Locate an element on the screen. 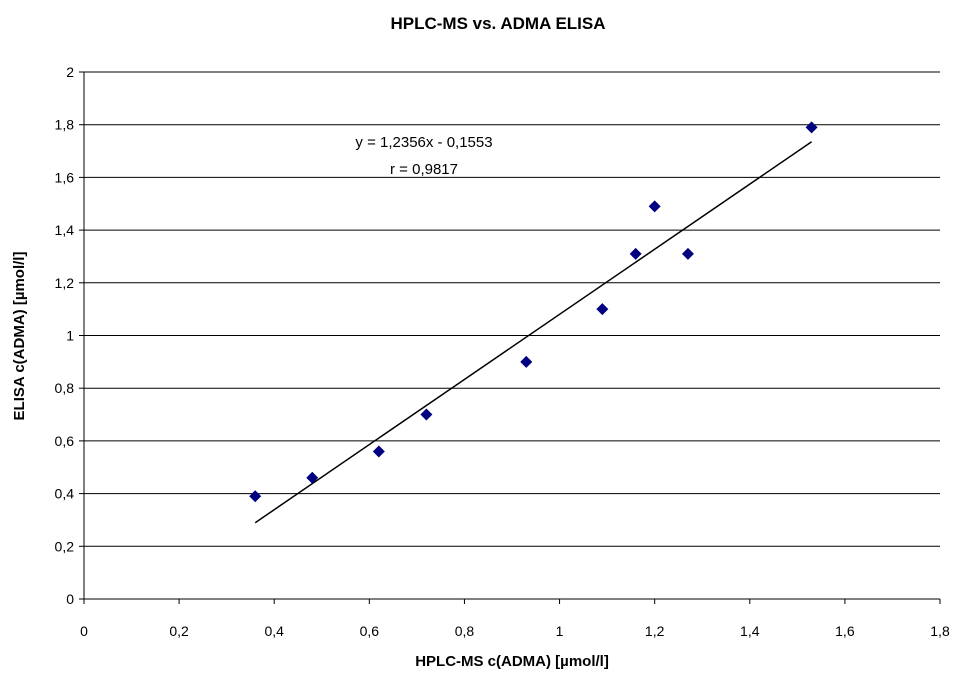 Image resolution: width=953 pixels, height=673 pixels. y-axis-ticks: 0 0,2 0,4 0,6 0,8 1 1,2 1,4 1,6 1,8 2 is located at coordinates (69, 335).